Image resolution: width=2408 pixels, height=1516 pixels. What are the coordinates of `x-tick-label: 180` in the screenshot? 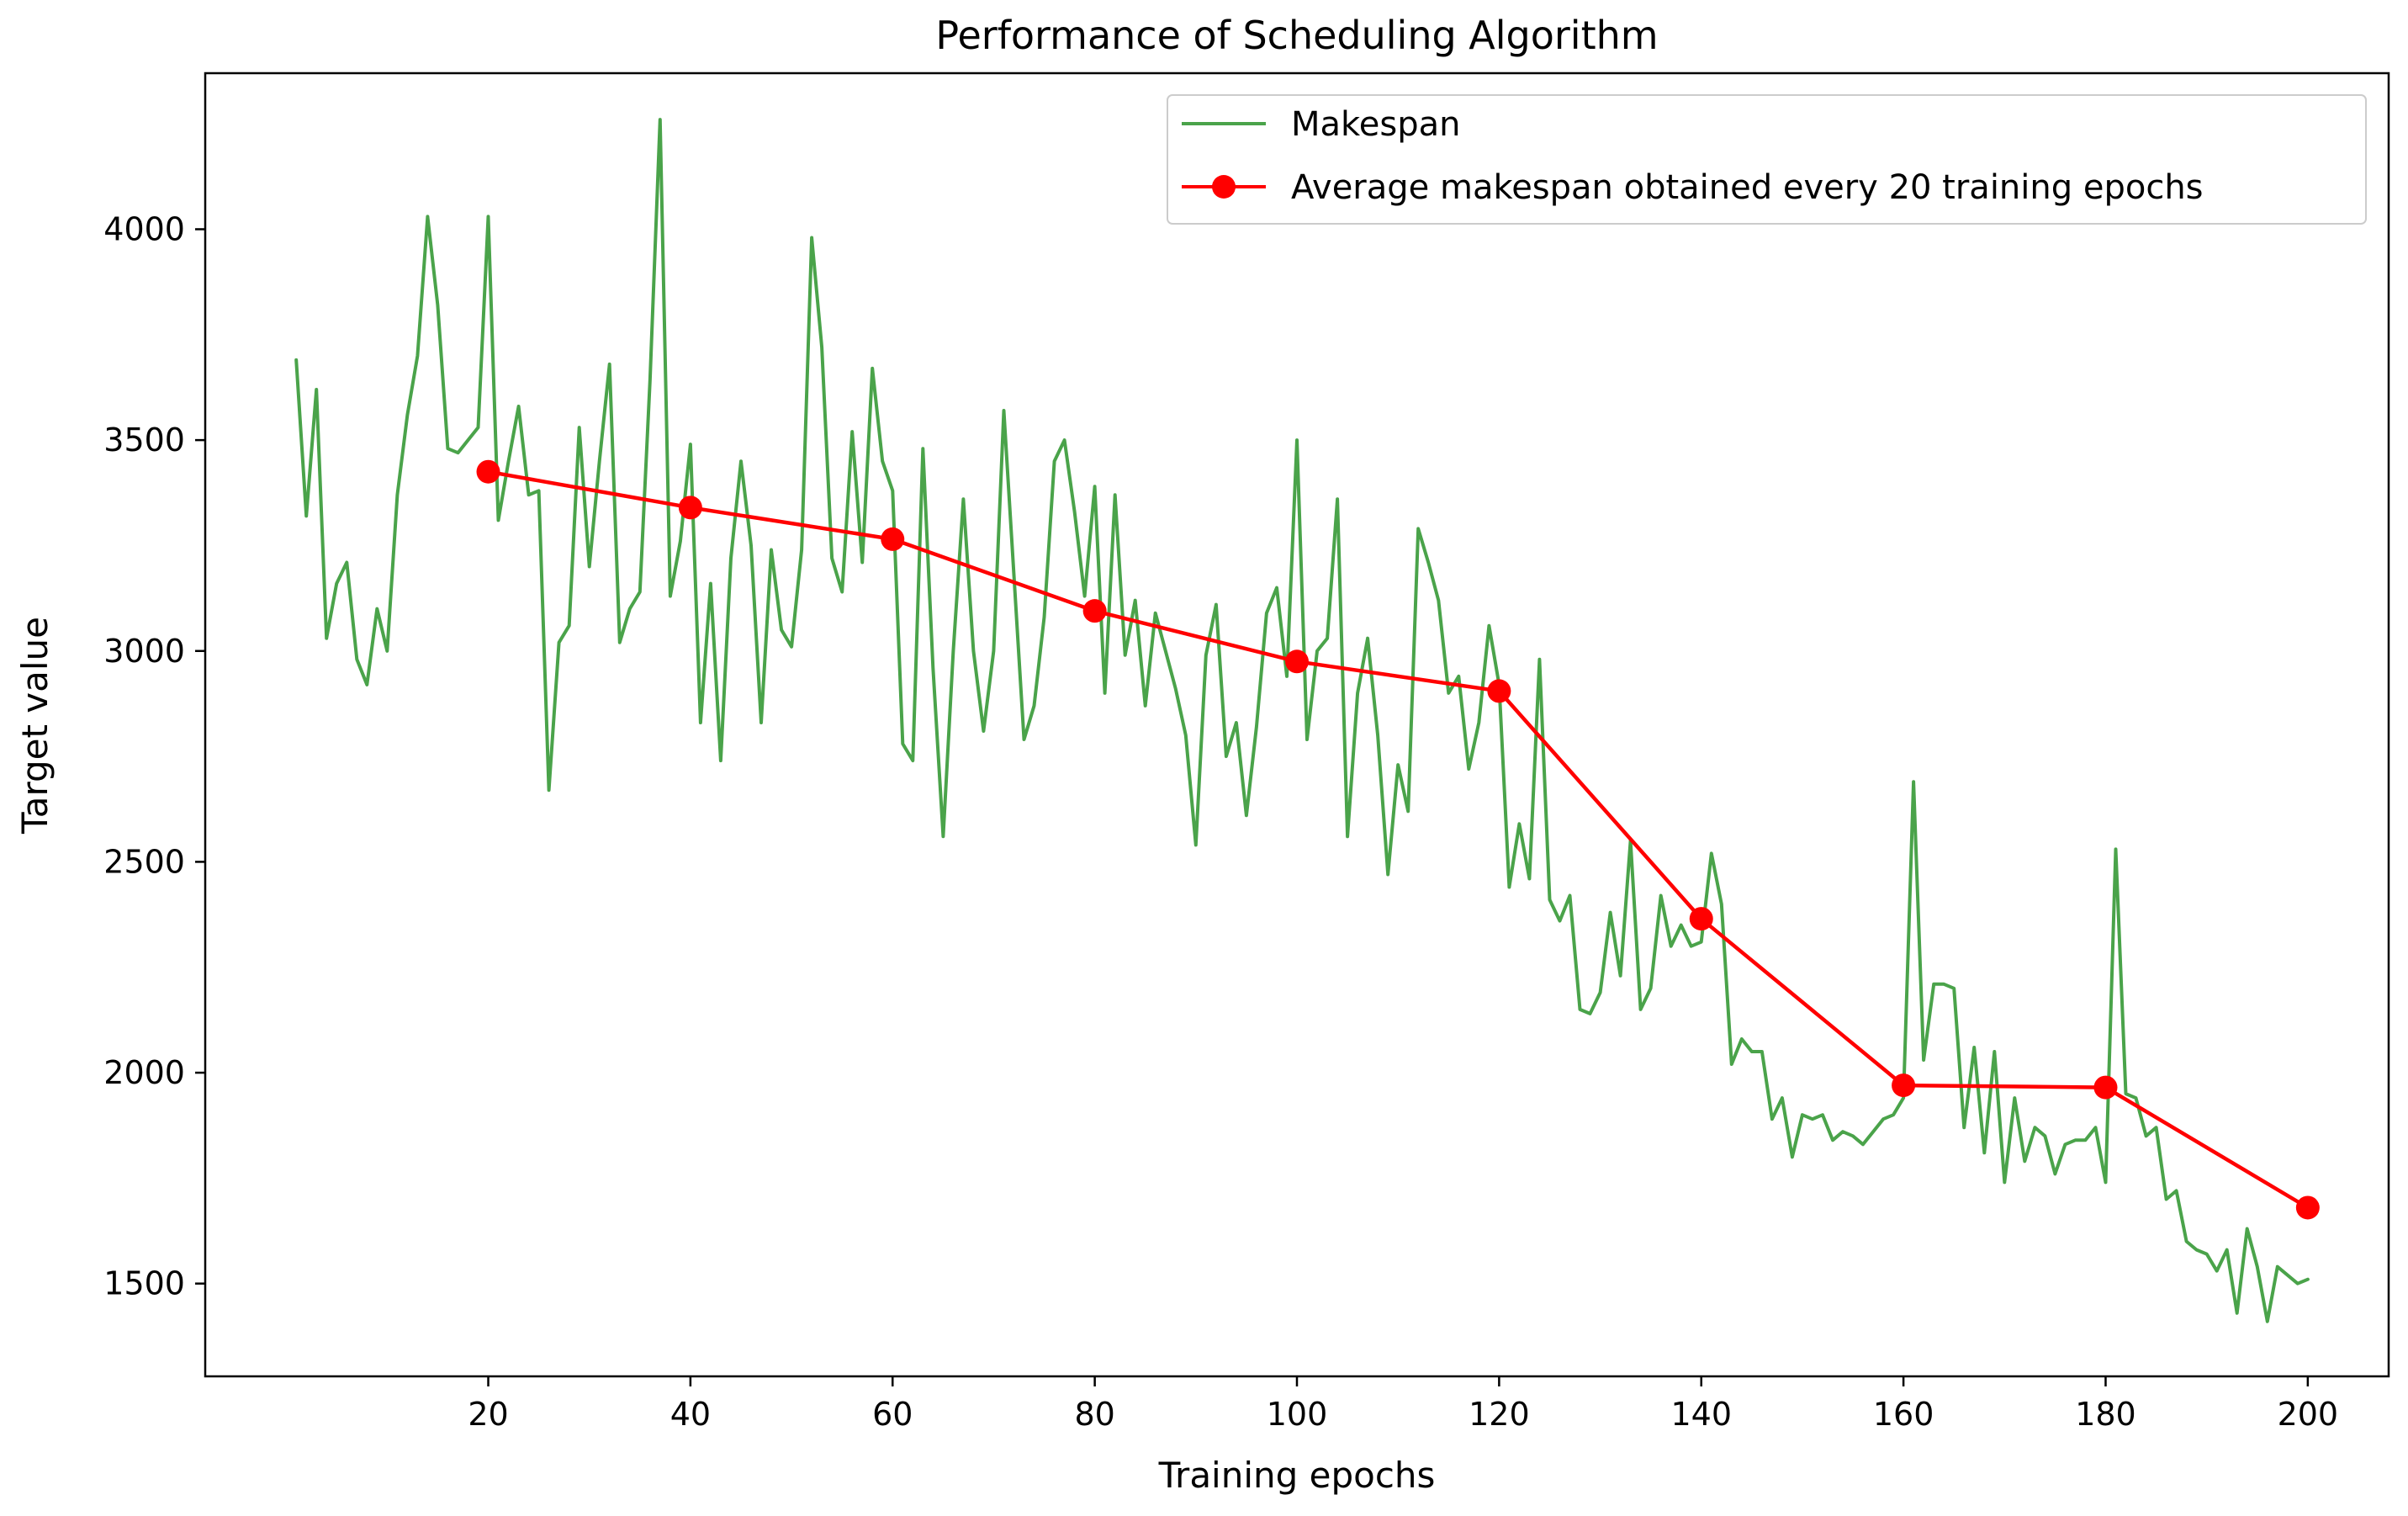 It's located at (2105, 1415).